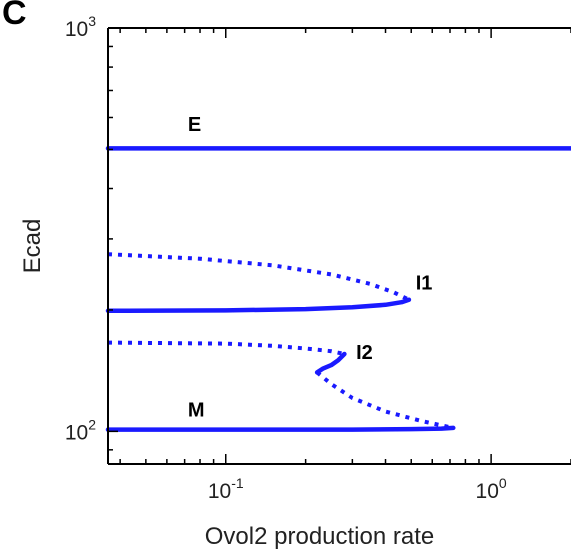 Image resolution: width=571 pixels, height=550 pixels. I want to click on y-tick-label: 10³, so click(80, 27).